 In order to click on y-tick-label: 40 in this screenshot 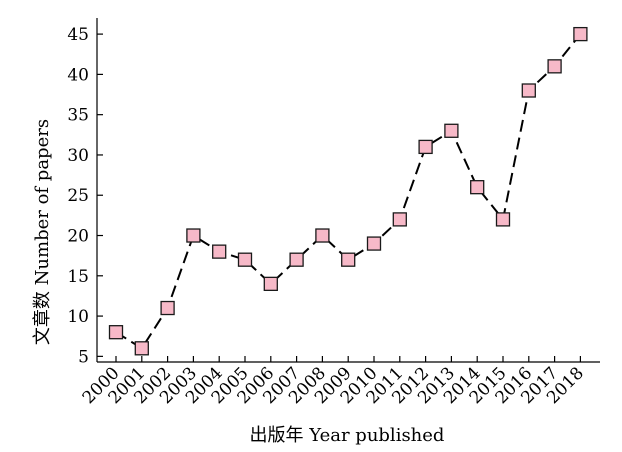, I will do `click(78, 75)`.